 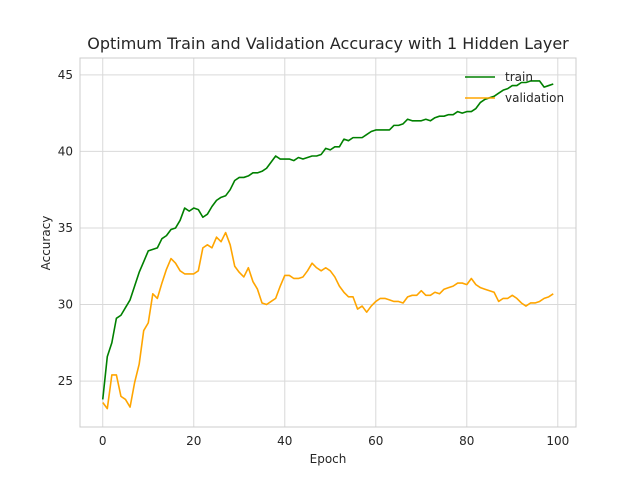 I want to click on x-tick-label: 100, so click(x=557, y=441).